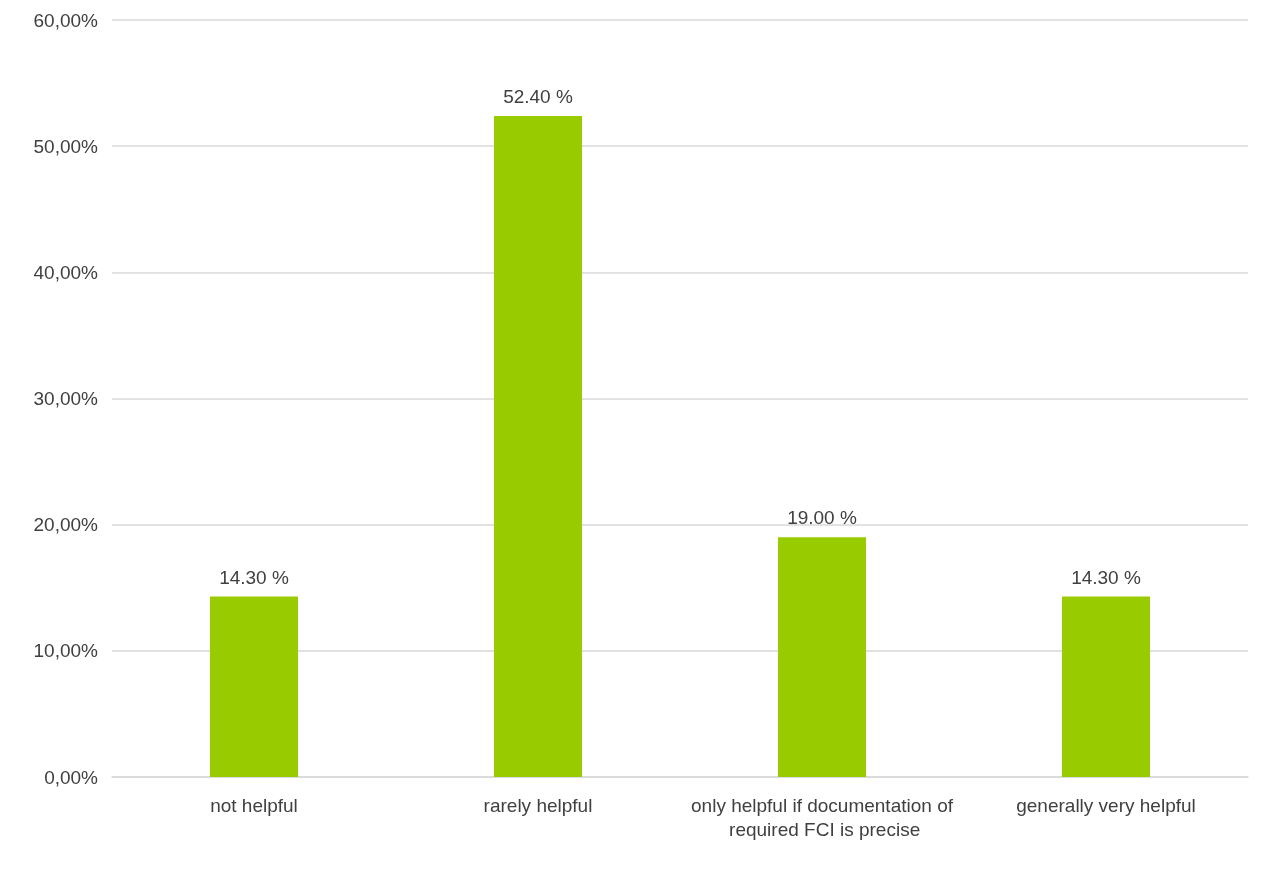 Image resolution: width=1263 pixels, height=872 pixels. I want to click on x-tick-label: rarely helpful, so click(538, 805).